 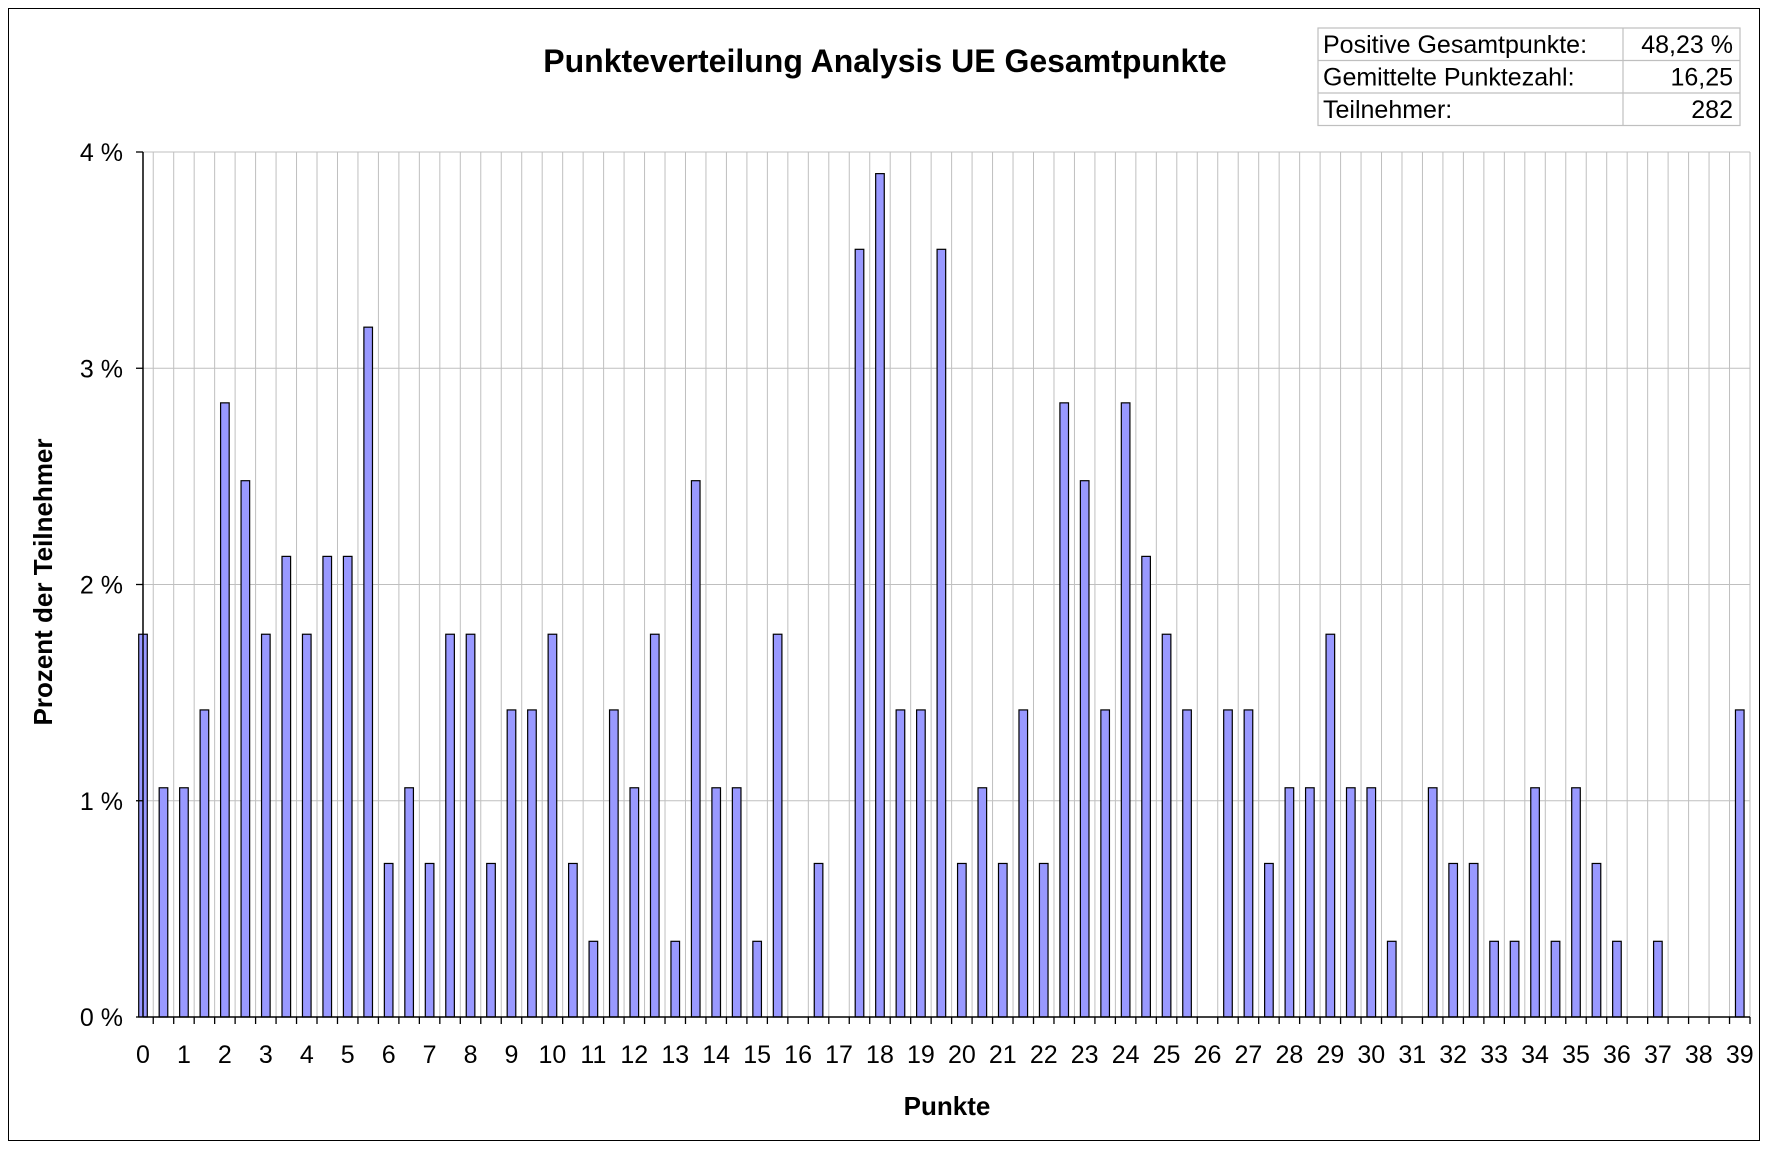 What do you see at coordinates (1494, 1055) in the screenshot?
I see `x-tick-label: 33` at bounding box center [1494, 1055].